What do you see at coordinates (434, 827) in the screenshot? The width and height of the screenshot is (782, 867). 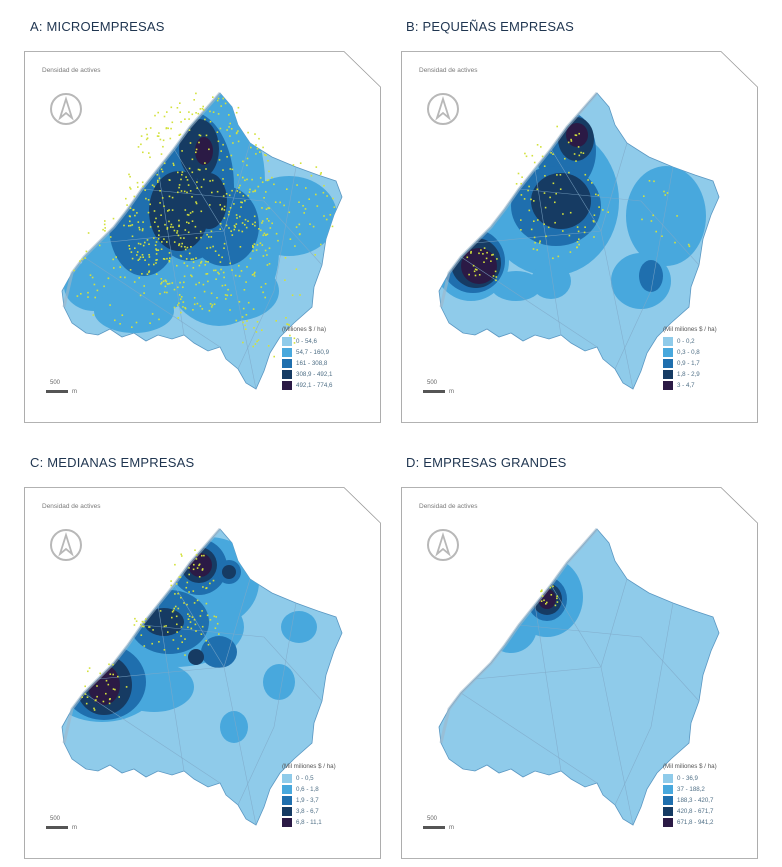 I see `scale-line` at bounding box center [434, 827].